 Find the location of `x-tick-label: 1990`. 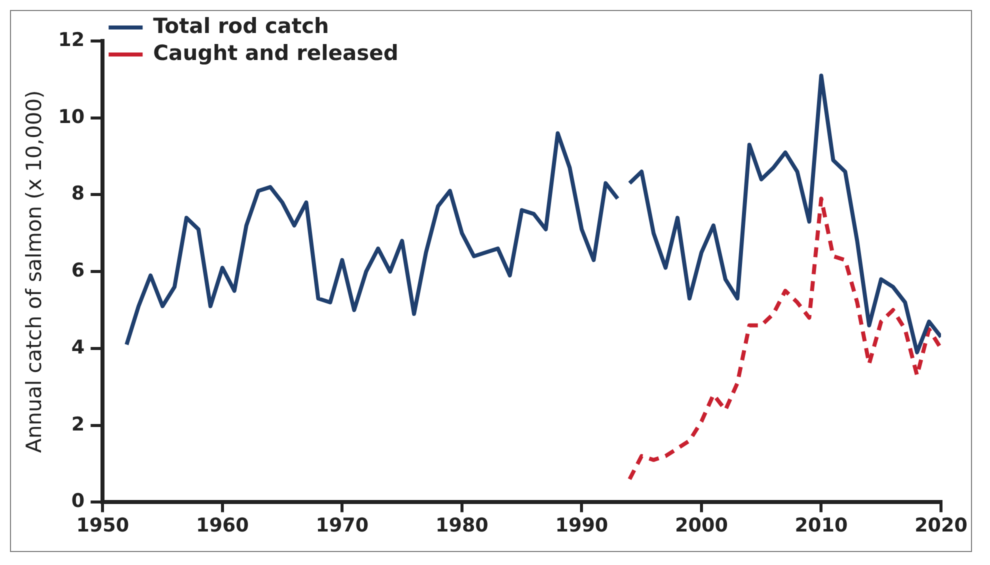

x-tick-label: 1990 is located at coordinates (581, 525).